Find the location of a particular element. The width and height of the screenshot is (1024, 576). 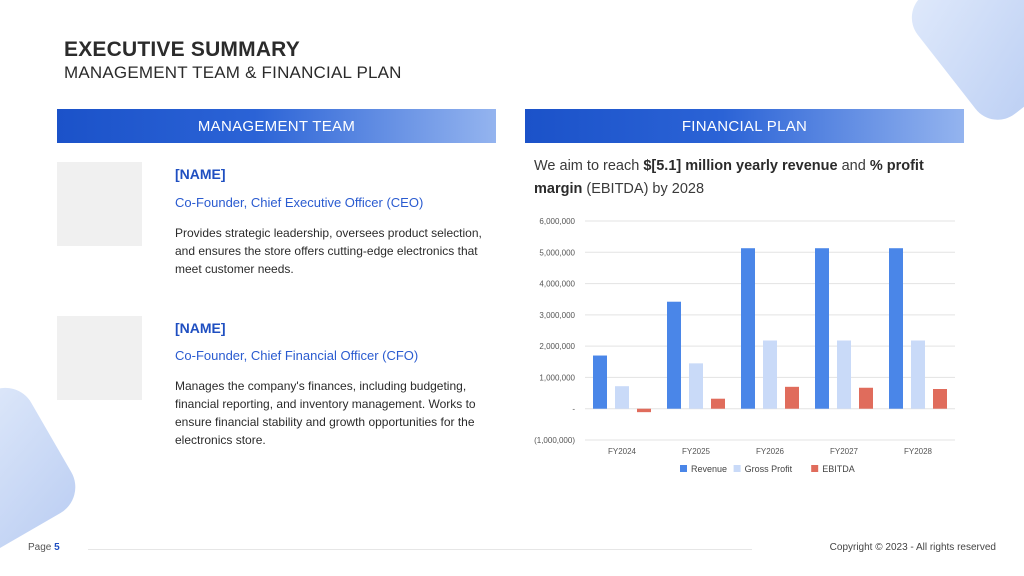

financial-plan-header: FINANCIAL PLAN is located at coordinates (744, 126).